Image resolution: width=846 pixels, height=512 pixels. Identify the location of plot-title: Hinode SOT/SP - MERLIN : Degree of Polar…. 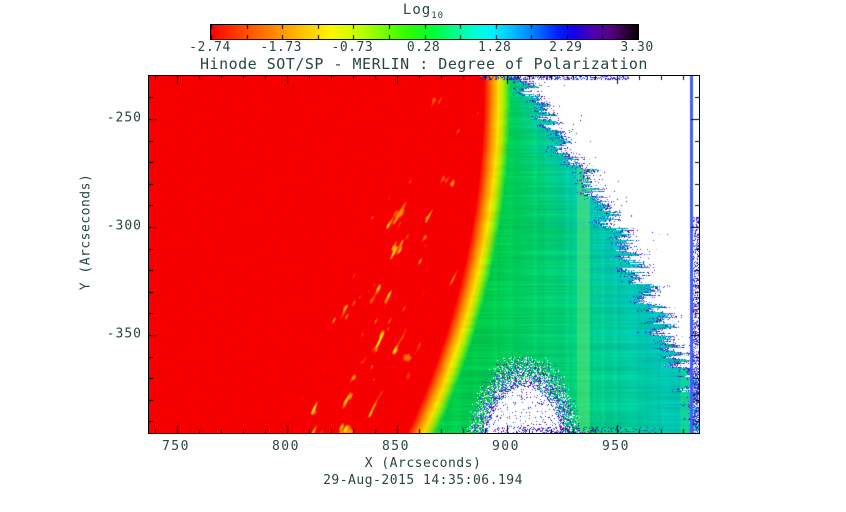
(424, 64).